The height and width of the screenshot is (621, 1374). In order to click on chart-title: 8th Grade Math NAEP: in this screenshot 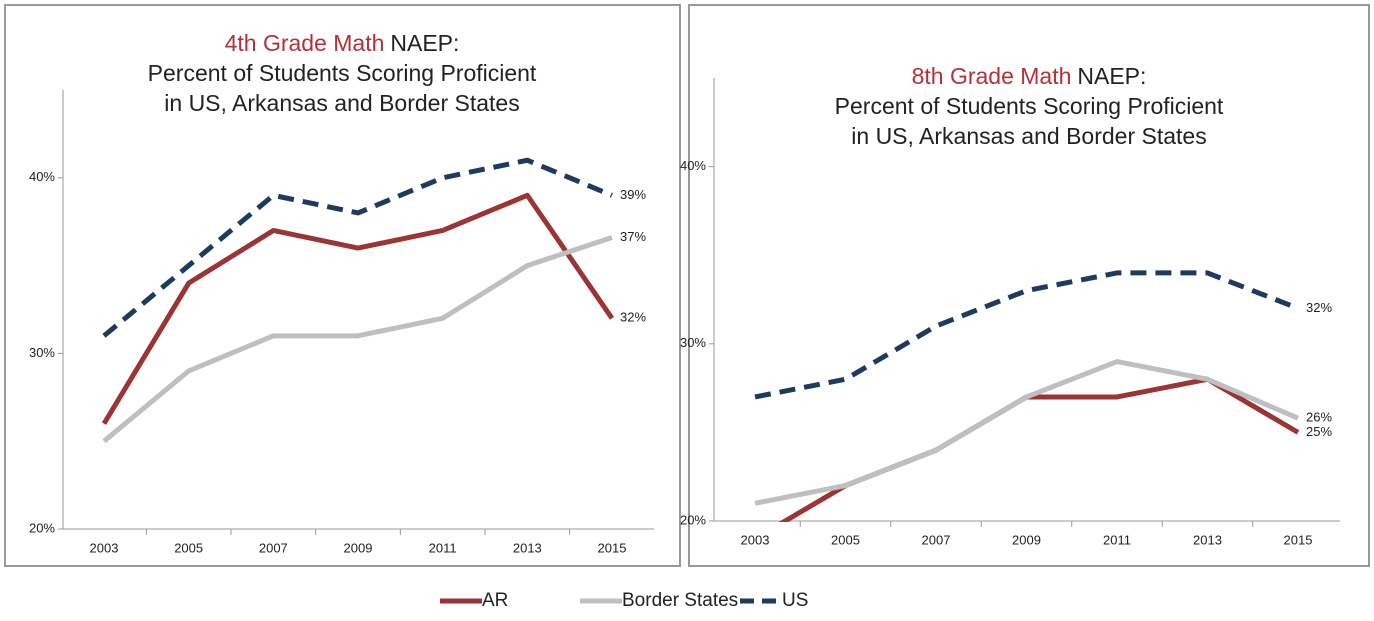, I will do `click(1029, 76)`.